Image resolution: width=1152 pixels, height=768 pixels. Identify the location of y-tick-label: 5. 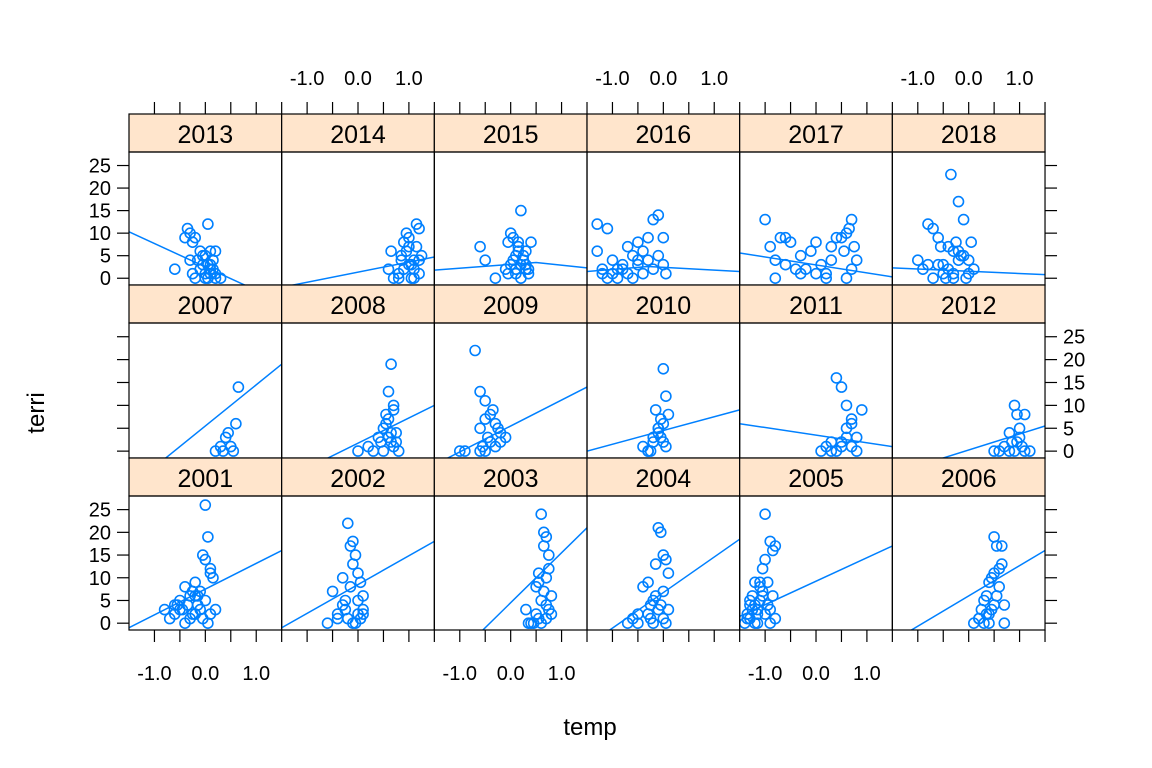
(1068, 429).